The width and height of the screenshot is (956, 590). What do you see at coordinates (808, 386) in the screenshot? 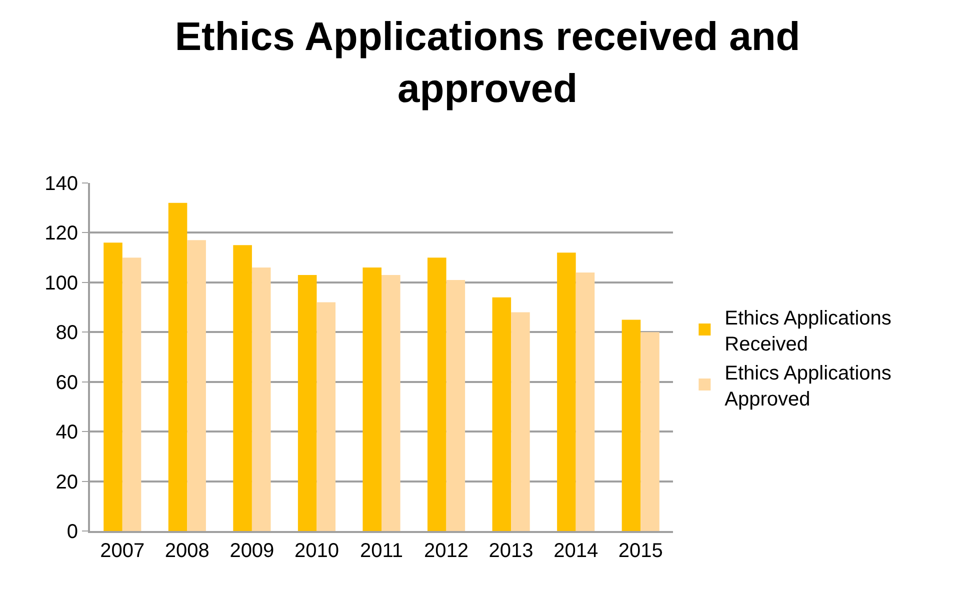
I see `legend-label: Ethics Applications Approved` at bounding box center [808, 386].